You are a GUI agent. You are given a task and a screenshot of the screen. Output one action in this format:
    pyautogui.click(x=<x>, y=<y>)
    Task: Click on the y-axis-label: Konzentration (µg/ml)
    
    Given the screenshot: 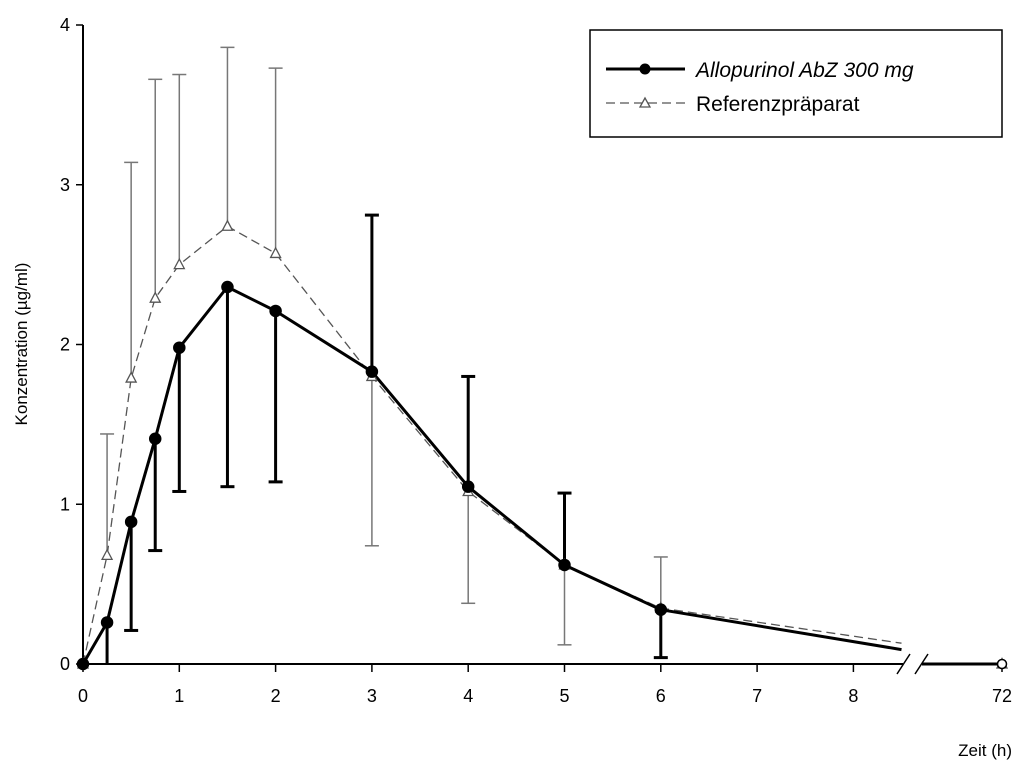 What is the action you would take?
    pyautogui.click(x=21, y=344)
    